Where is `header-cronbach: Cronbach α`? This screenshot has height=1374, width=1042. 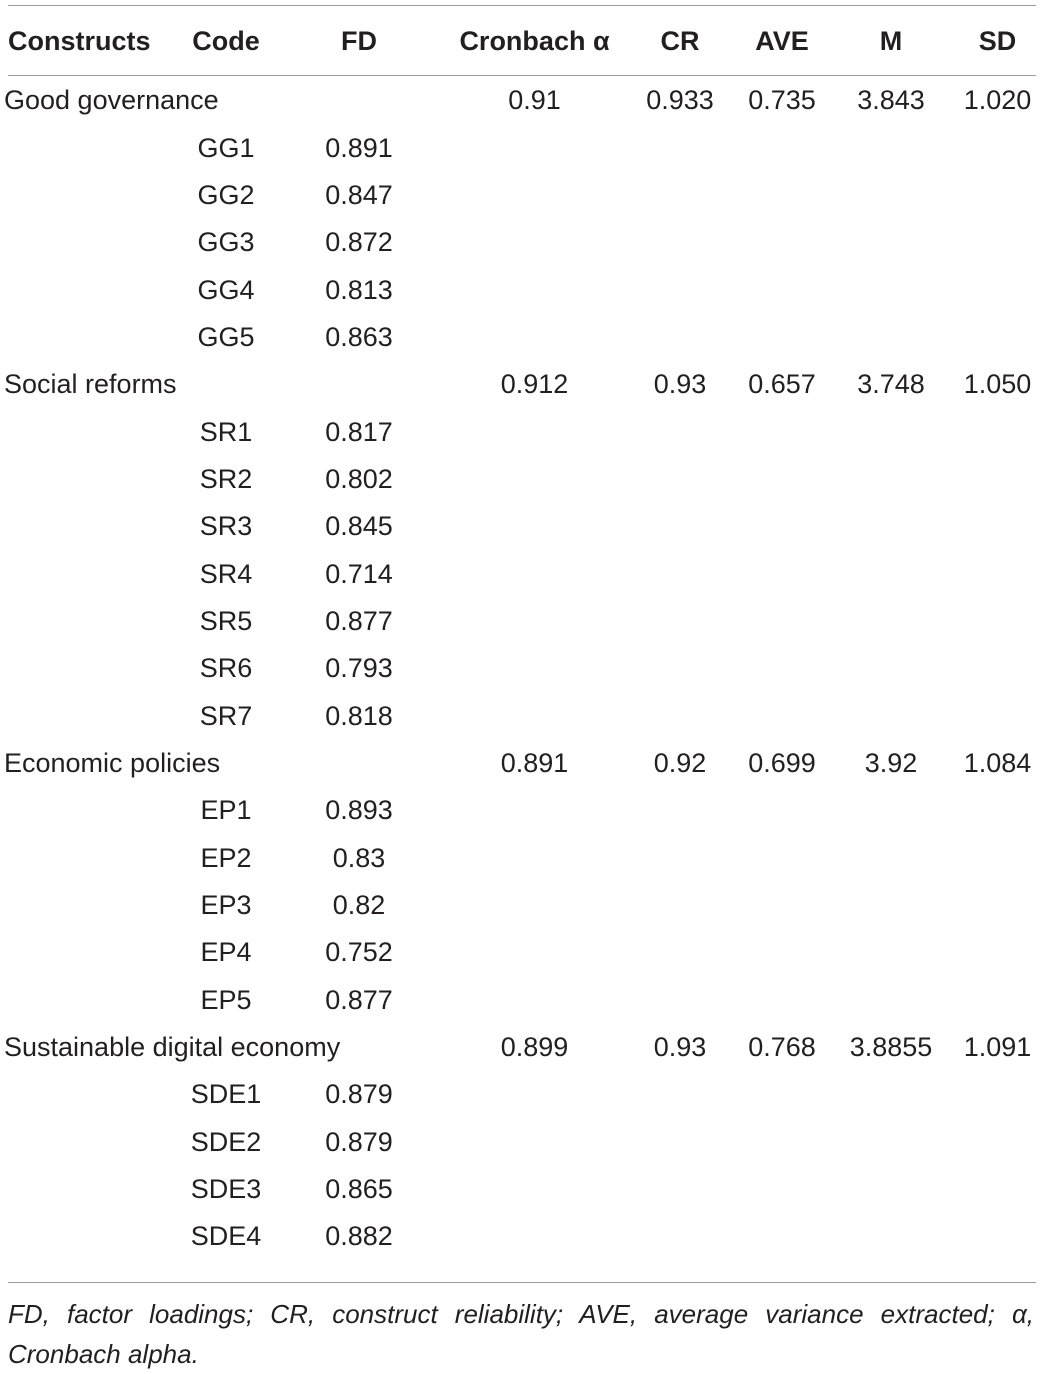 header-cronbach: Cronbach α is located at coordinates (534, 40).